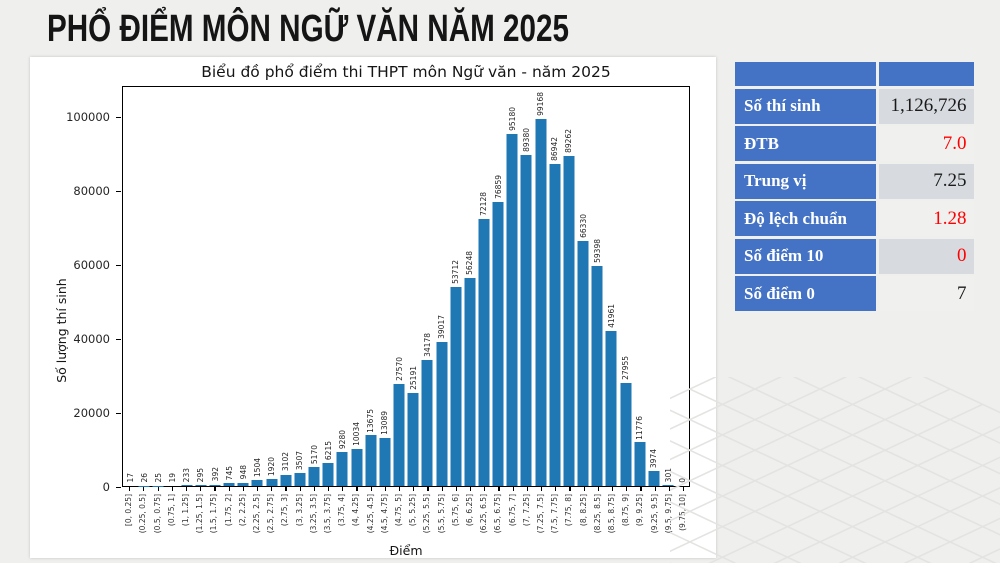 Image resolution: width=1000 pixels, height=563 pixels. What do you see at coordinates (130, 286) in the screenshot?
I see `bar-slot: 17` at bounding box center [130, 286].